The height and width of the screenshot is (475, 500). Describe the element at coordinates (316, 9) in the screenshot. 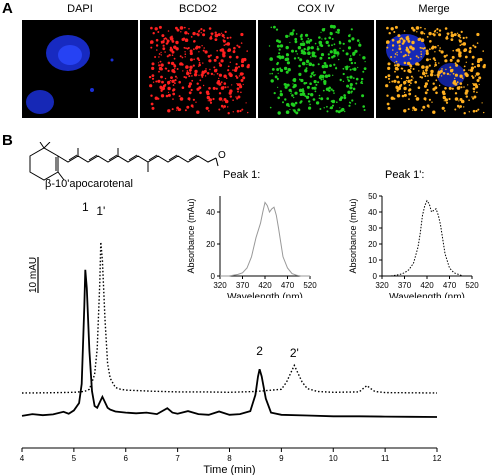

I see `cox-iv-label: COX IV` at that location.